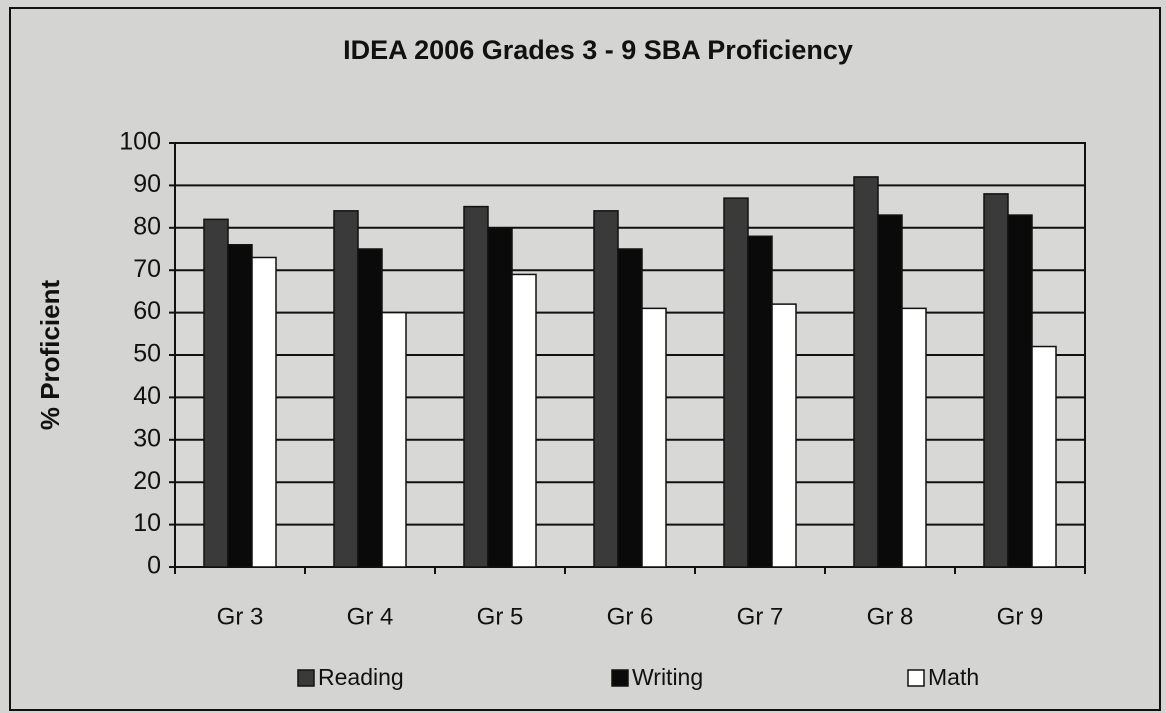 The height and width of the screenshot is (713, 1166). What do you see at coordinates (147, 354) in the screenshot?
I see `y-tick-label: 50` at bounding box center [147, 354].